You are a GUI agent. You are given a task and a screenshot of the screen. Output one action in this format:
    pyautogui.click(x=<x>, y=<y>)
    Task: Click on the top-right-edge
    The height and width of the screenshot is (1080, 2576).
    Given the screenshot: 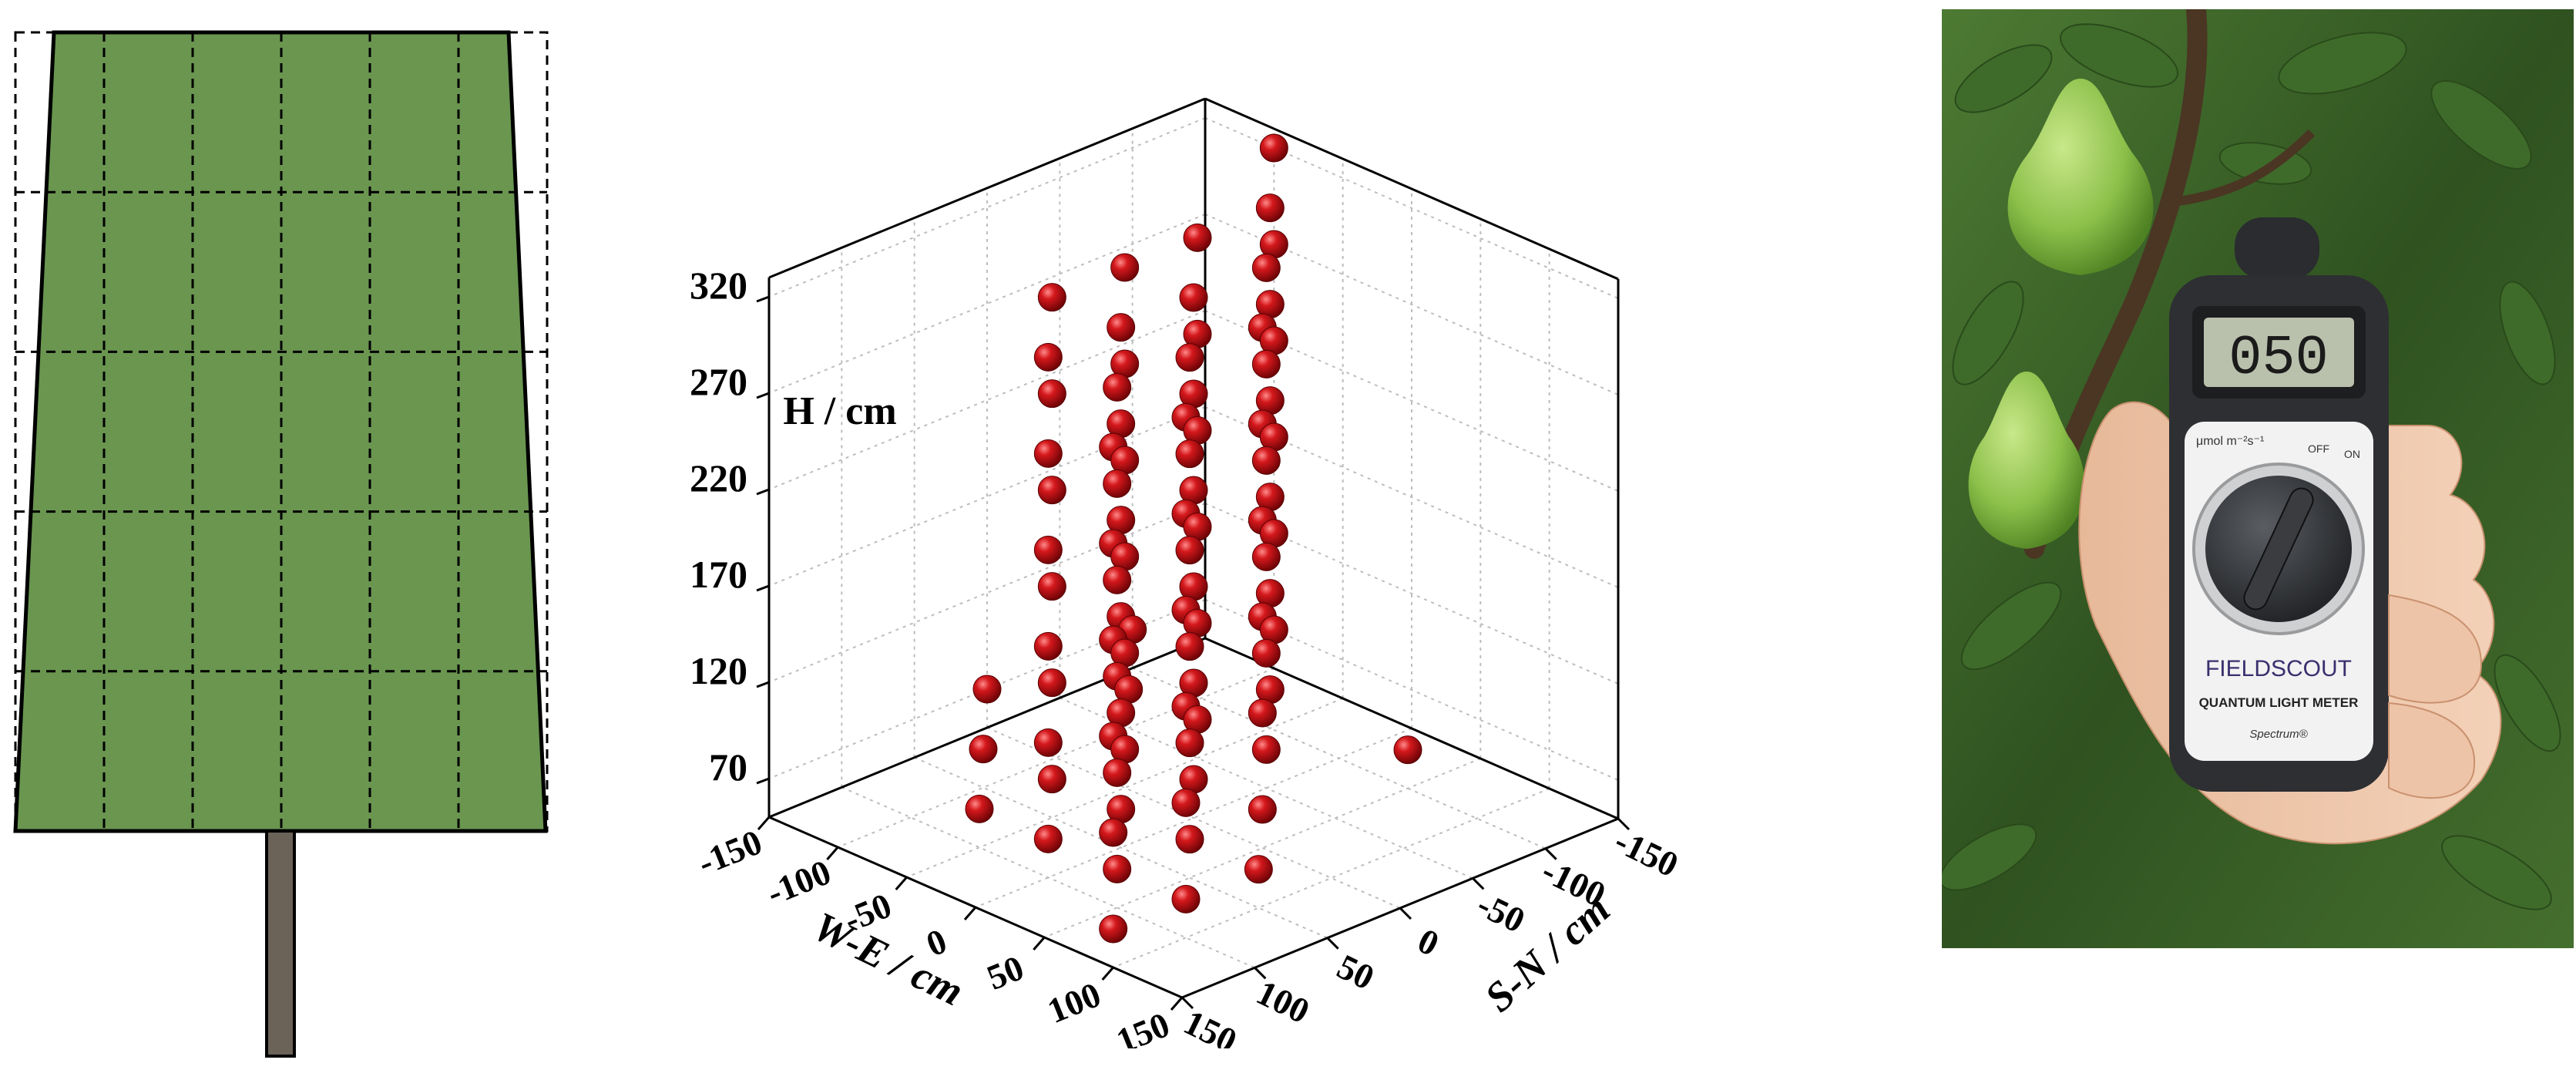 What is the action you would take?
    pyautogui.click(x=1411, y=189)
    